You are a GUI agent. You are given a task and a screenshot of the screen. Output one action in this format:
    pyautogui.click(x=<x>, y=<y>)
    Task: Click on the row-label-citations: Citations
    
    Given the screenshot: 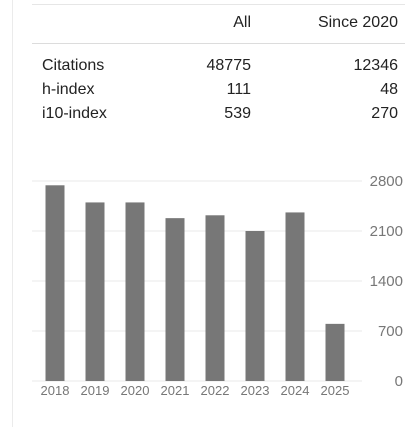 What is the action you would take?
    pyautogui.click(x=73, y=65)
    